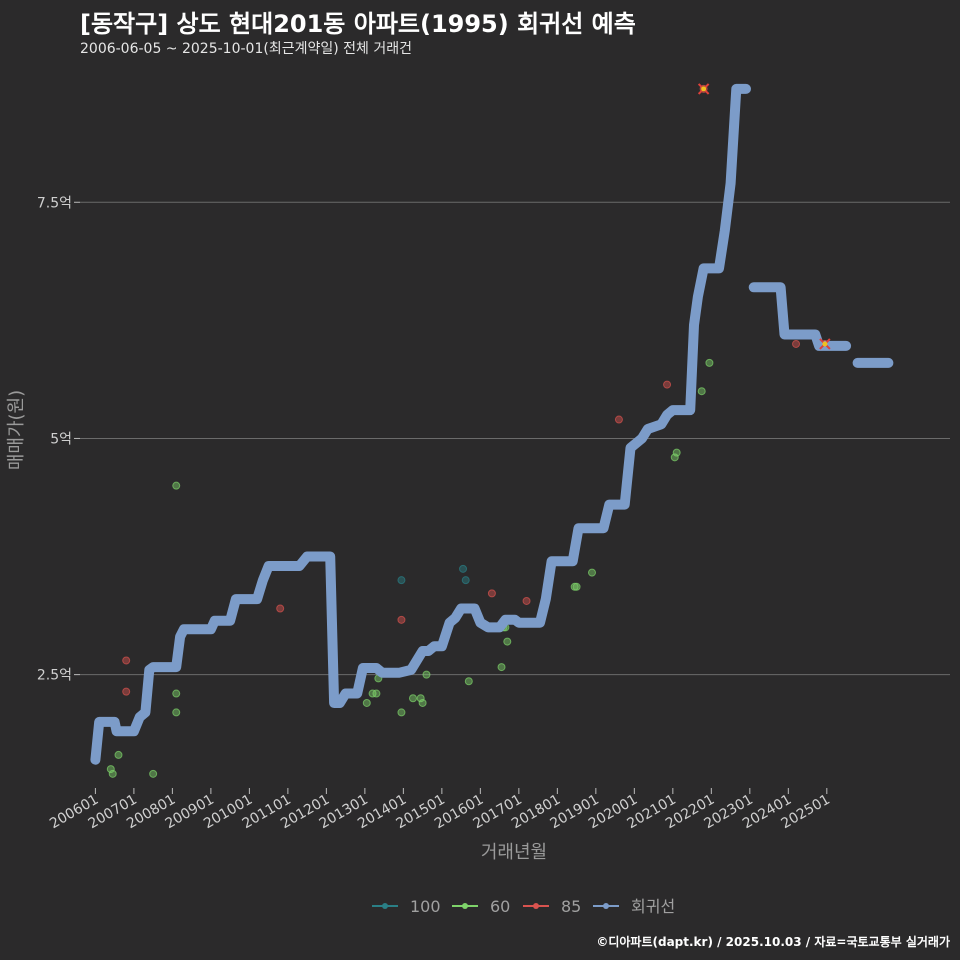  I want to click on legend-label: 100, so click(425, 906).